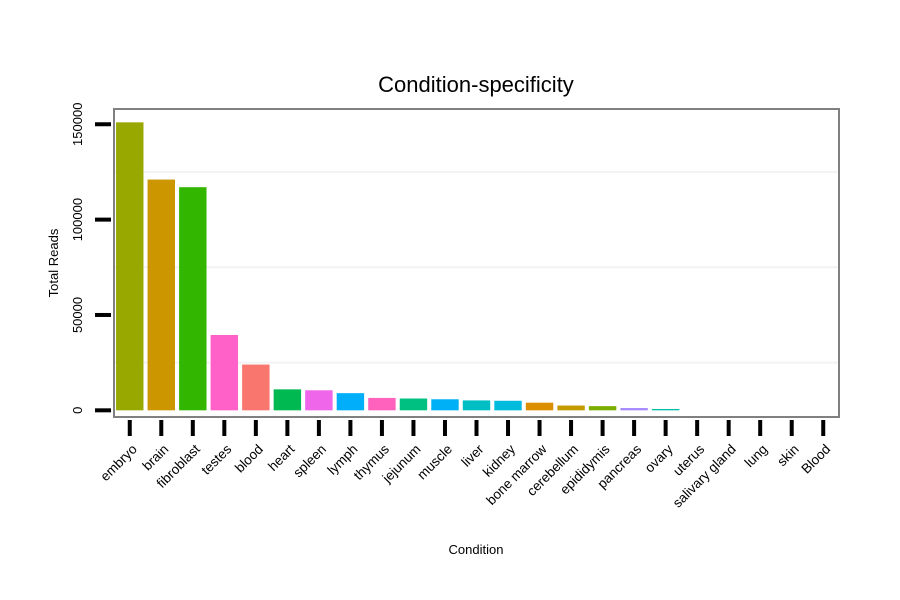 This screenshot has height=600, width=900. What do you see at coordinates (445, 405) in the screenshot?
I see `bar-muscle` at bounding box center [445, 405].